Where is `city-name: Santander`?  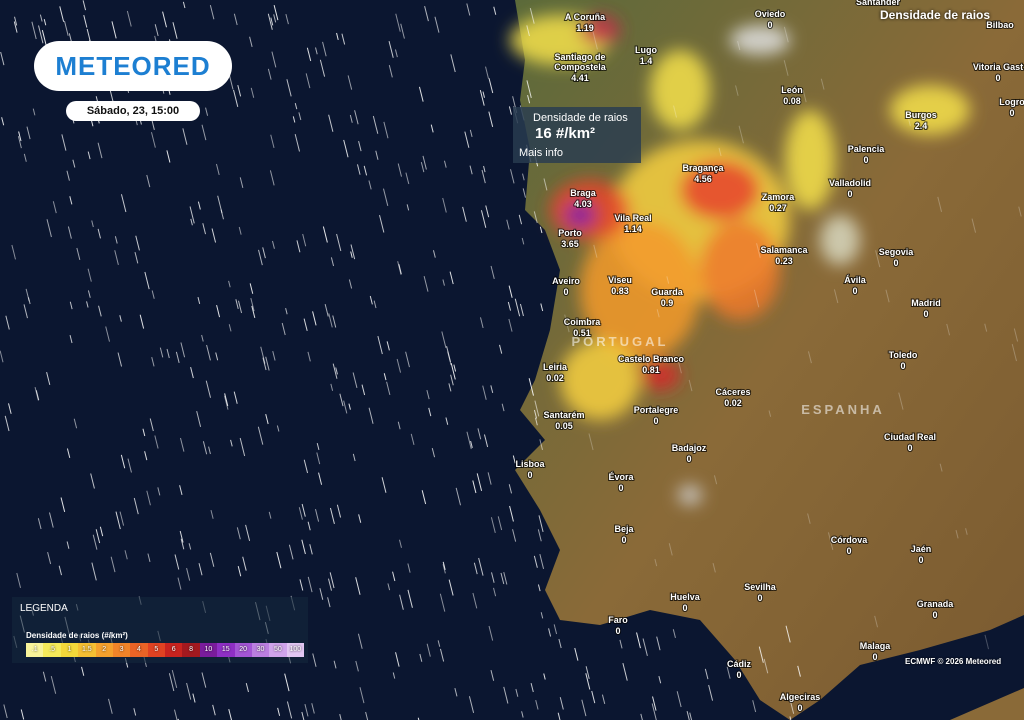 city-name: Santander is located at coordinates (878, 3).